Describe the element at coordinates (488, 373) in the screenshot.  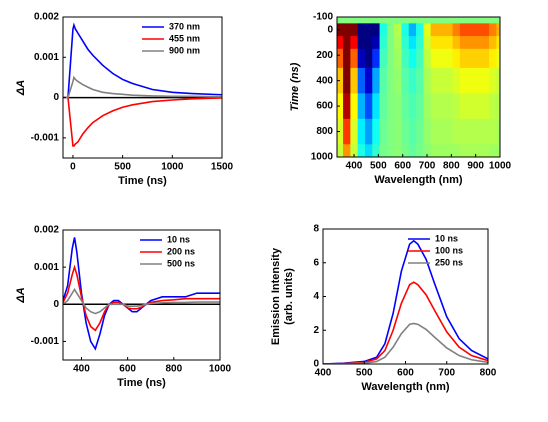
I see `x-tick-label: 800` at that location.